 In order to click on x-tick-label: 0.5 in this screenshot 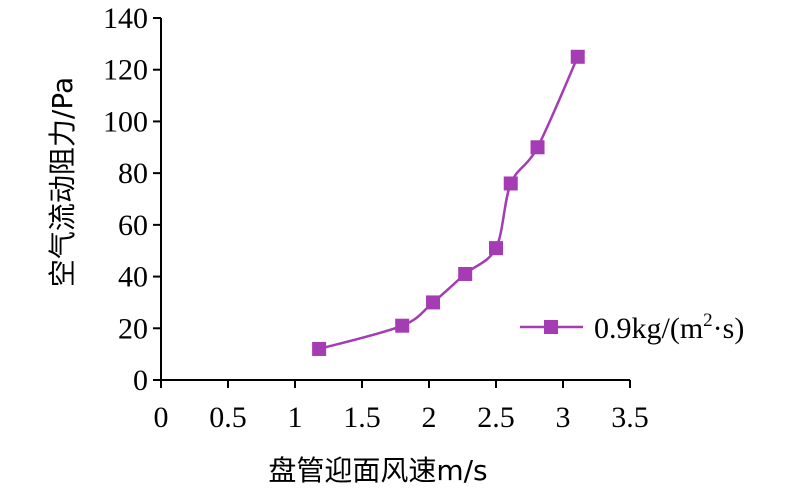, I will do `click(228, 417)`.